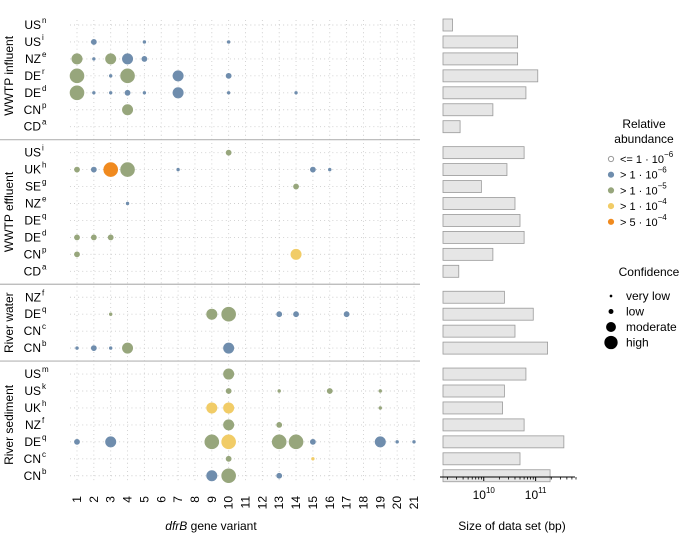  I want to click on row-label-superscript: r, so click(43, 71).